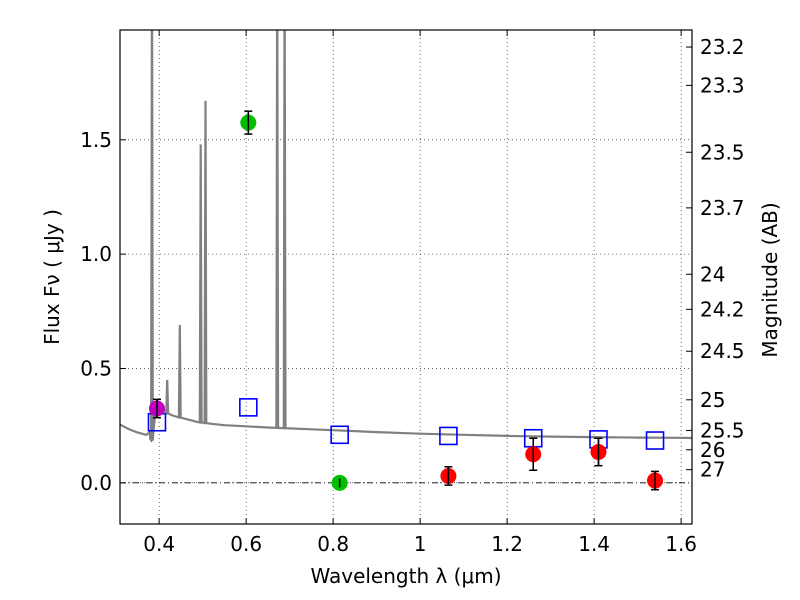 This screenshot has height=600, width=800. I want to click on y-tick-label: 0.5, so click(96, 368).